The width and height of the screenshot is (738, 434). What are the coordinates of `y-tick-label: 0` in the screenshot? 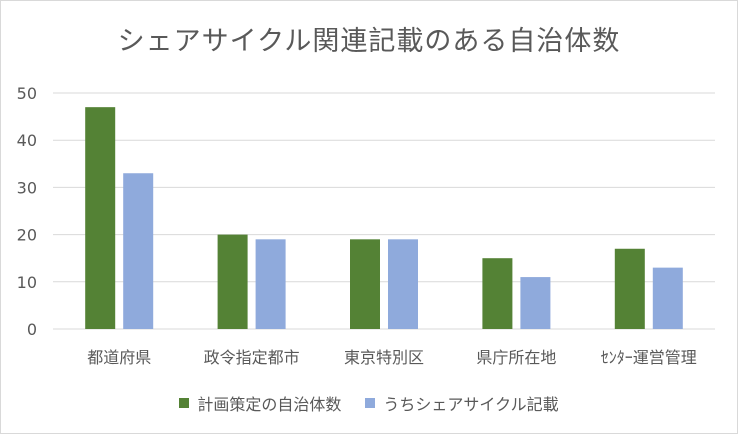 It's located at (32, 329).